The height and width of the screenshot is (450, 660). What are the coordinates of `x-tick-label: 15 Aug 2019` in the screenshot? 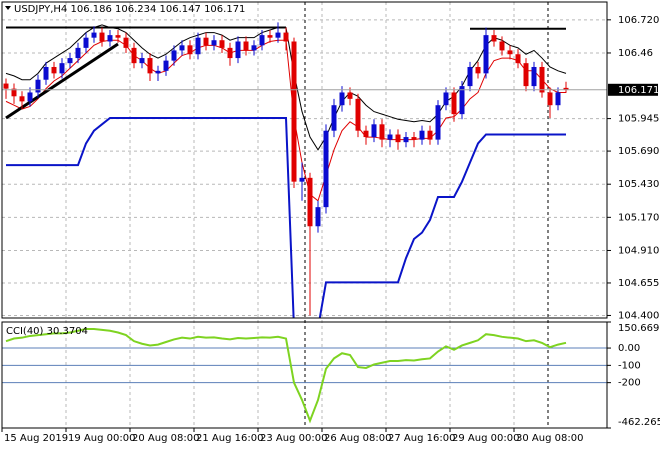 It's located at (36, 438).